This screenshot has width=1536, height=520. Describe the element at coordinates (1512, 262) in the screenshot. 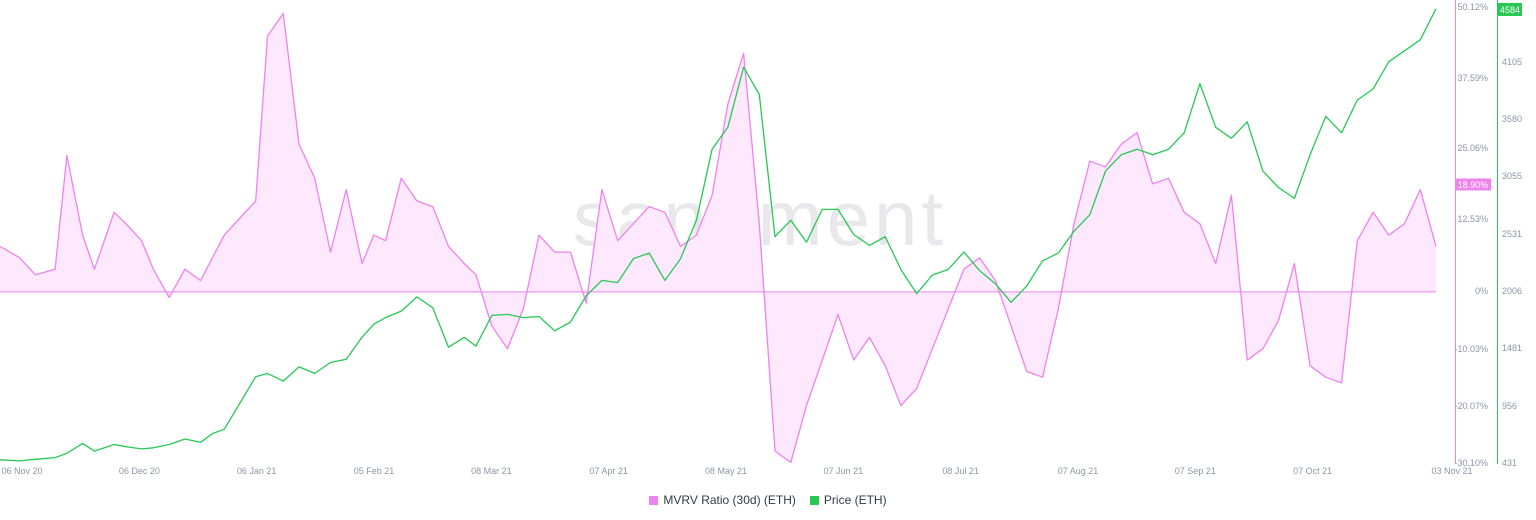

I see `price-axis-ticks: 4105 3580 3055 2531 2006 1481 956 431` at that location.